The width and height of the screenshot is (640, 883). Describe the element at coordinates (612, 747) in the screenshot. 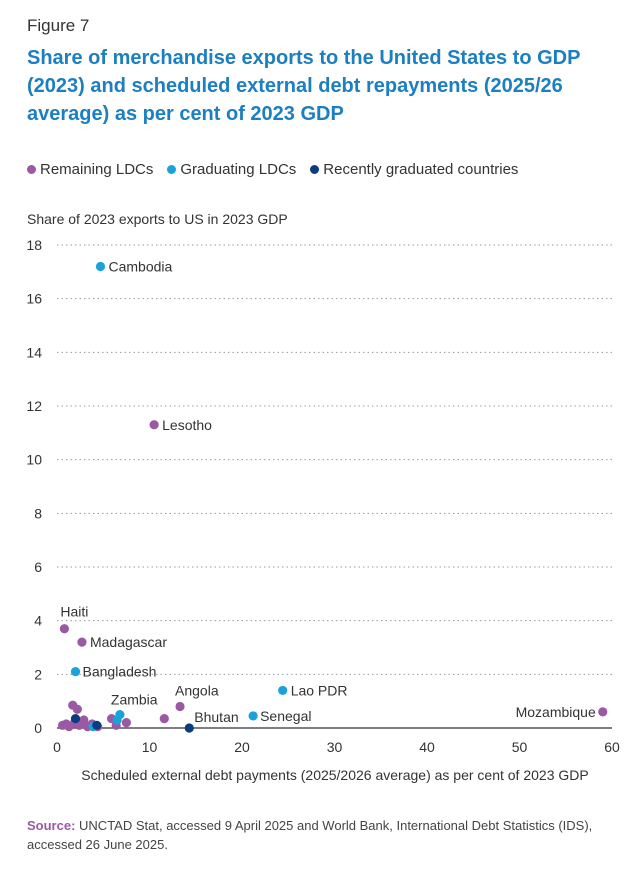

I see `x-tick-label: 60` at that location.